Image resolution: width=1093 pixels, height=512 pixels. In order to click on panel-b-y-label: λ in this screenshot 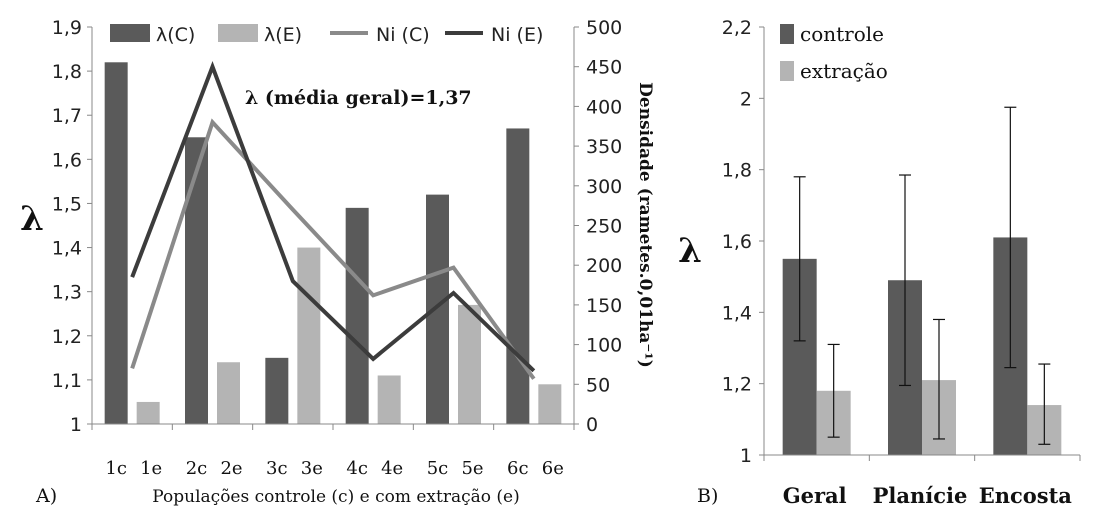, I will do `click(690, 251)`.